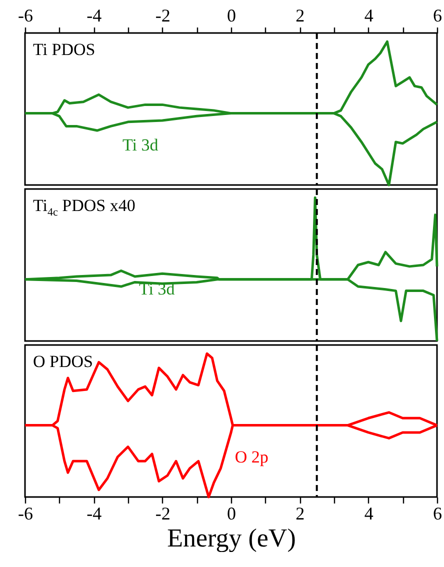 Image resolution: width=444 pixels, height=567 pixels. Describe the element at coordinates (300, 514) in the screenshot. I see `x-tick-label: 2` at that location.